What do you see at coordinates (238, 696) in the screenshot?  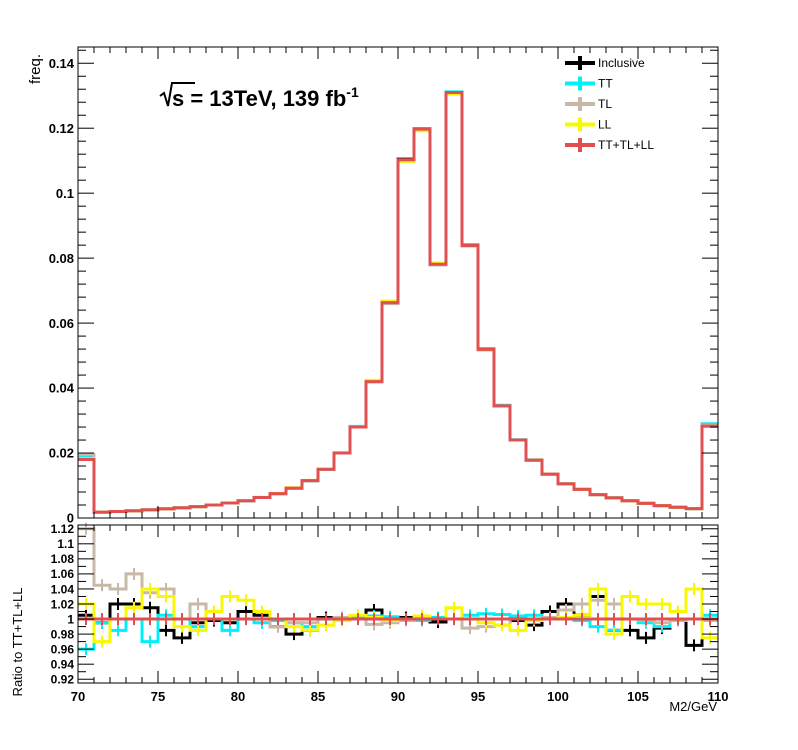 I see `x-tick-label: 80` at bounding box center [238, 696].